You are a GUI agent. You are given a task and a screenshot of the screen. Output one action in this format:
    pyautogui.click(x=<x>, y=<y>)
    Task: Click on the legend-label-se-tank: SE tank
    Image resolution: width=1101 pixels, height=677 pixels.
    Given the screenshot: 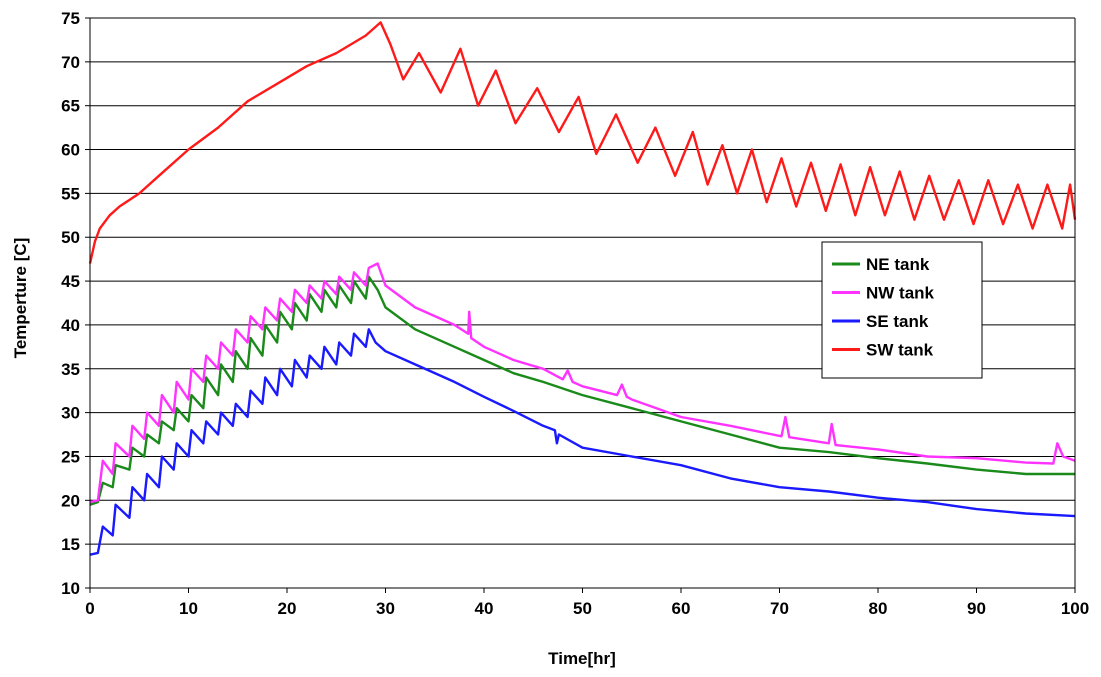 What is the action you would take?
    pyautogui.click(x=897, y=321)
    